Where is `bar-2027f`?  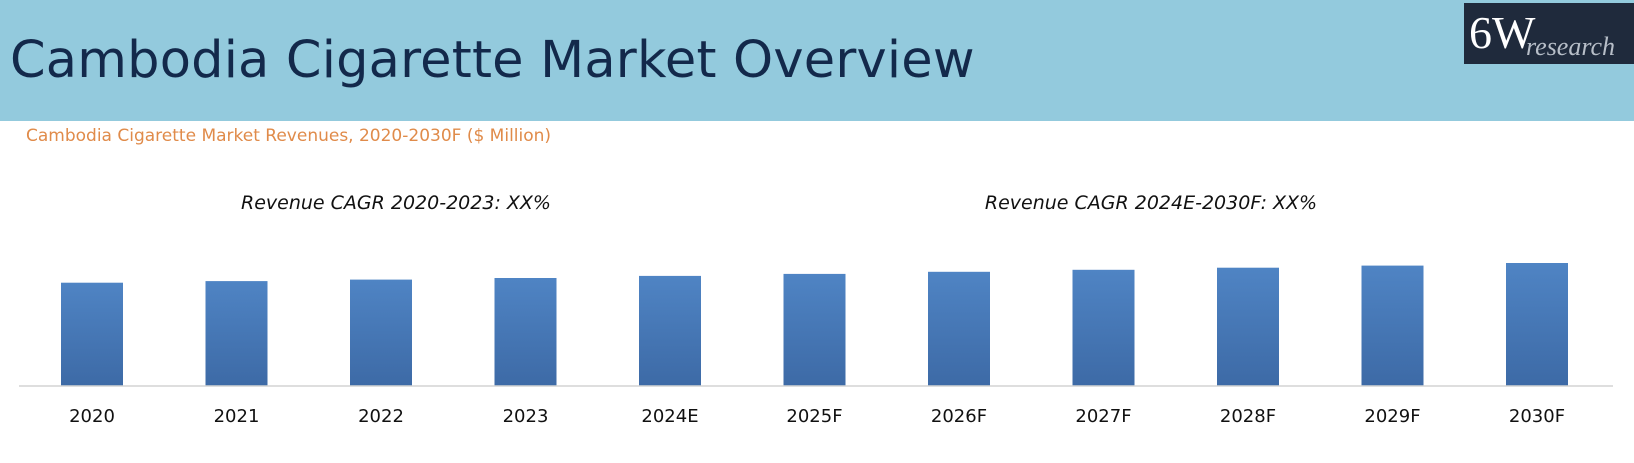 bar-2027f is located at coordinates (1103, 328).